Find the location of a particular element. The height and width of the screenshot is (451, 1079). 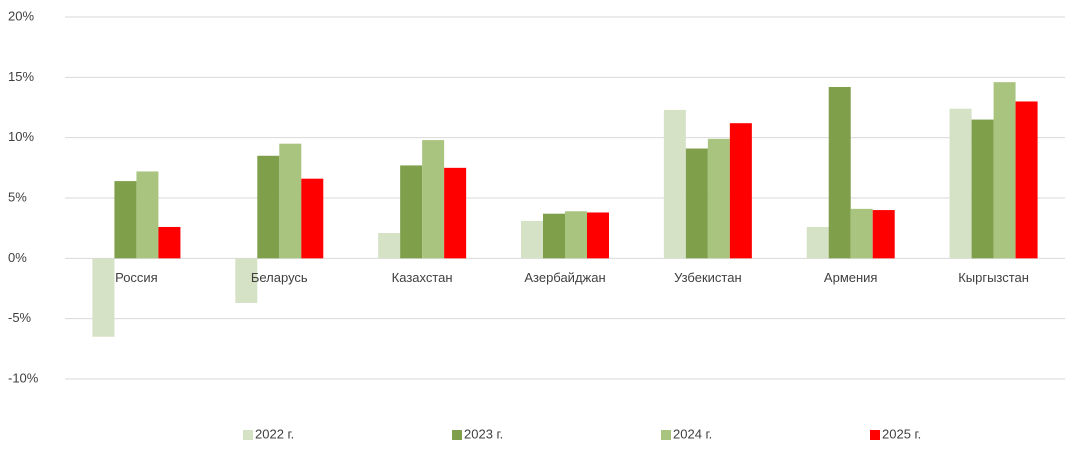

legend-label: 2025 г. is located at coordinates (901, 433).